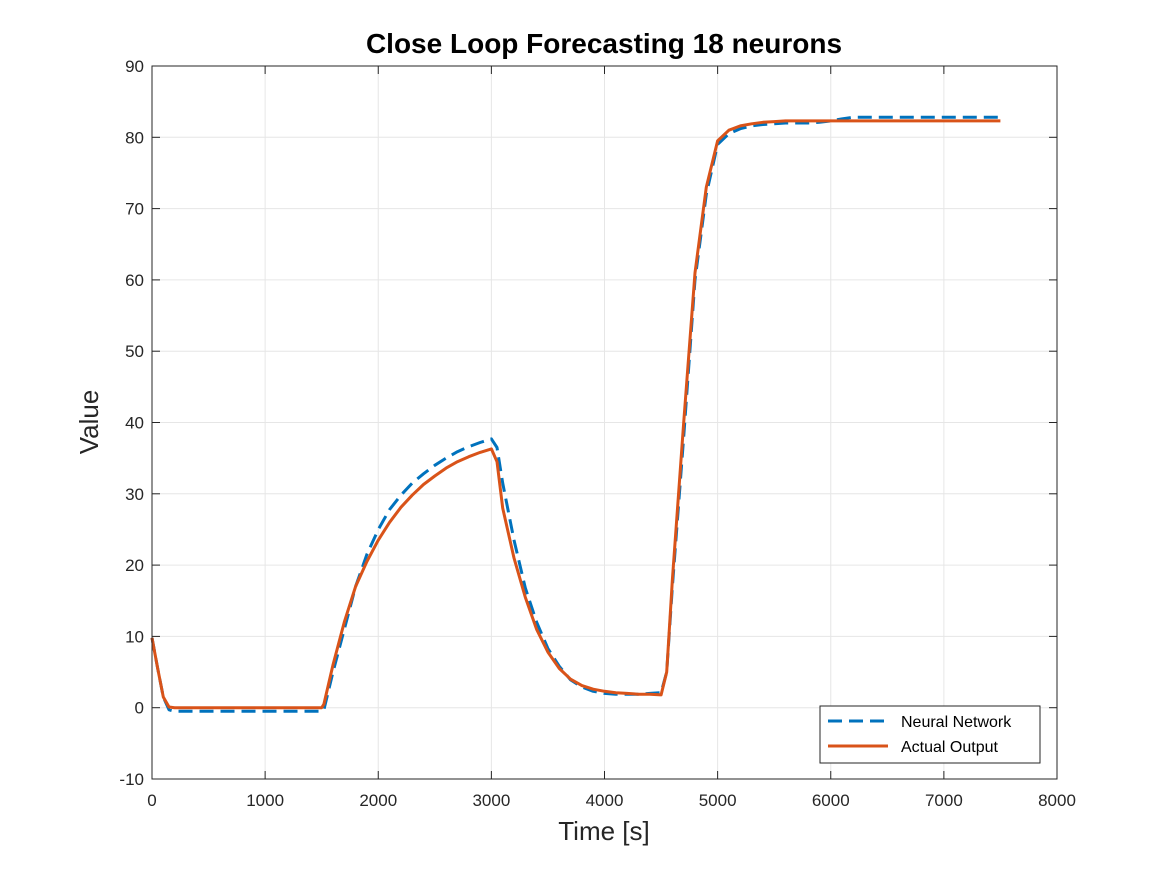  I want to click on y-axis-label: Value, so click(89, 422).